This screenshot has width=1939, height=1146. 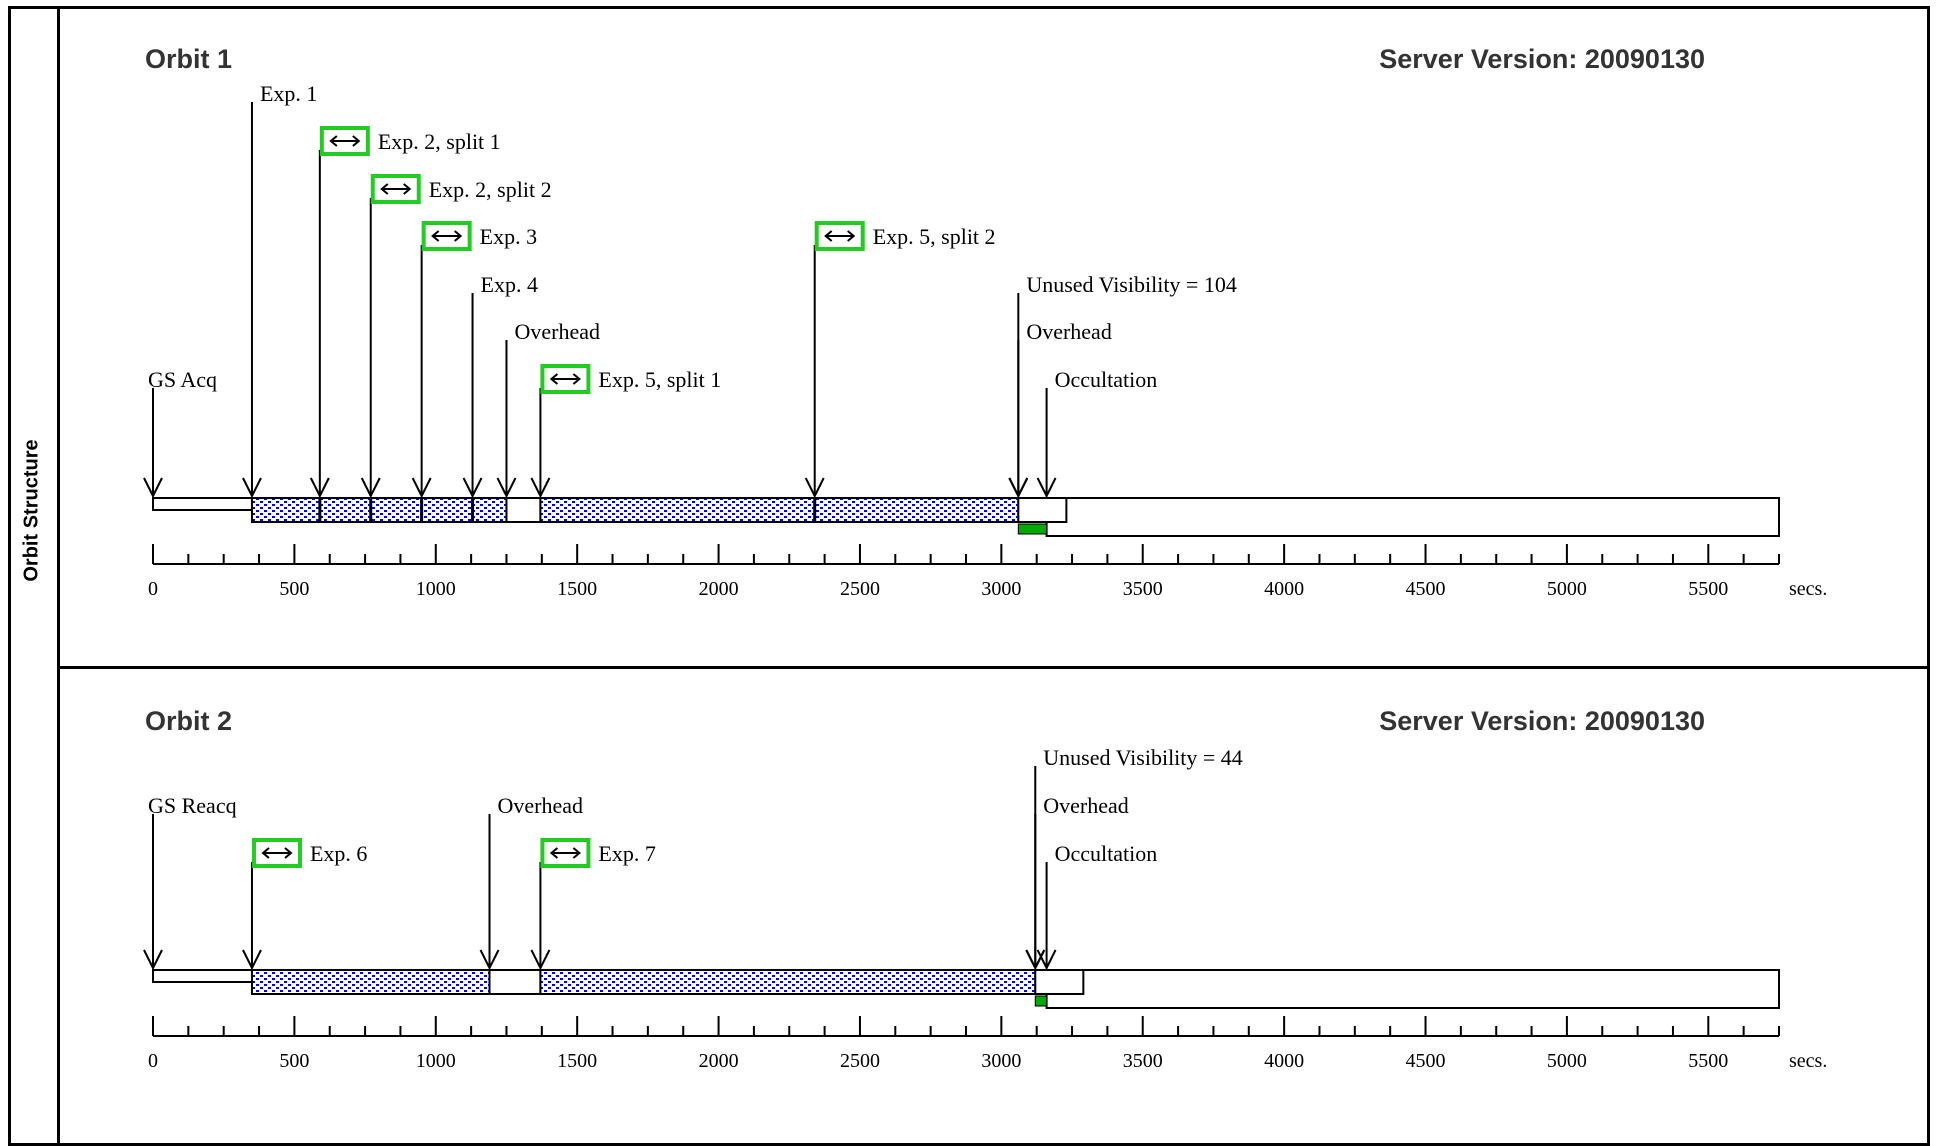 I want to click on axis-tick-label: 4000, so click(x=1284, y=1061).